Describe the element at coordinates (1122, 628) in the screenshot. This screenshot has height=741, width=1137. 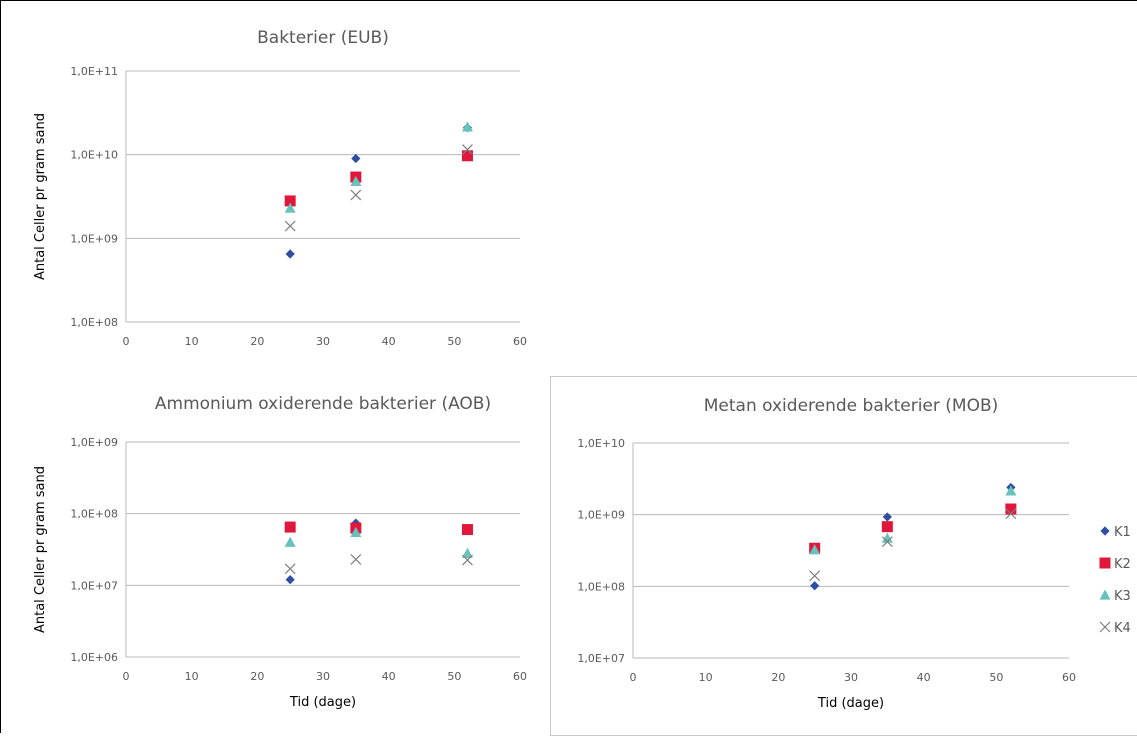
I see `legend-label: K4` at that location.